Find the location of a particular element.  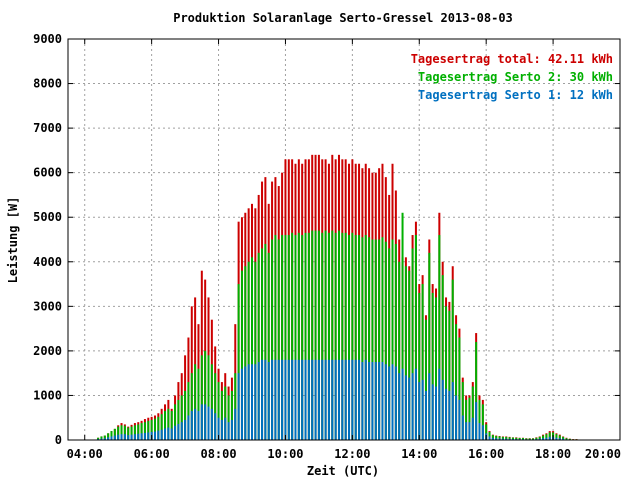

y-tick-label: 0 is located at coordinates (58, 440).